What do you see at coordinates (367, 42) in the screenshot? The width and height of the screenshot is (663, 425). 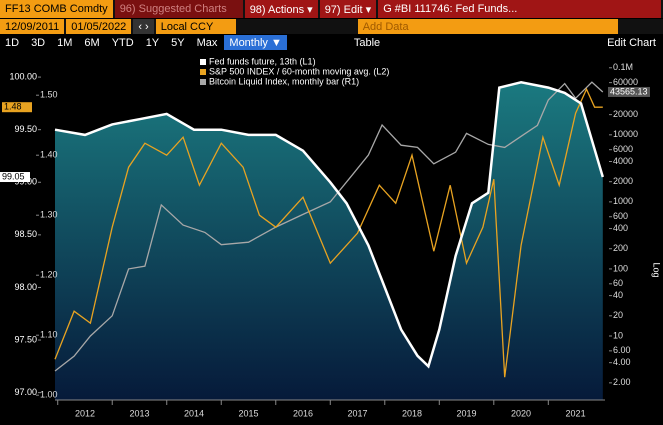 I see `table: Table` at bounding box center [367, 42].